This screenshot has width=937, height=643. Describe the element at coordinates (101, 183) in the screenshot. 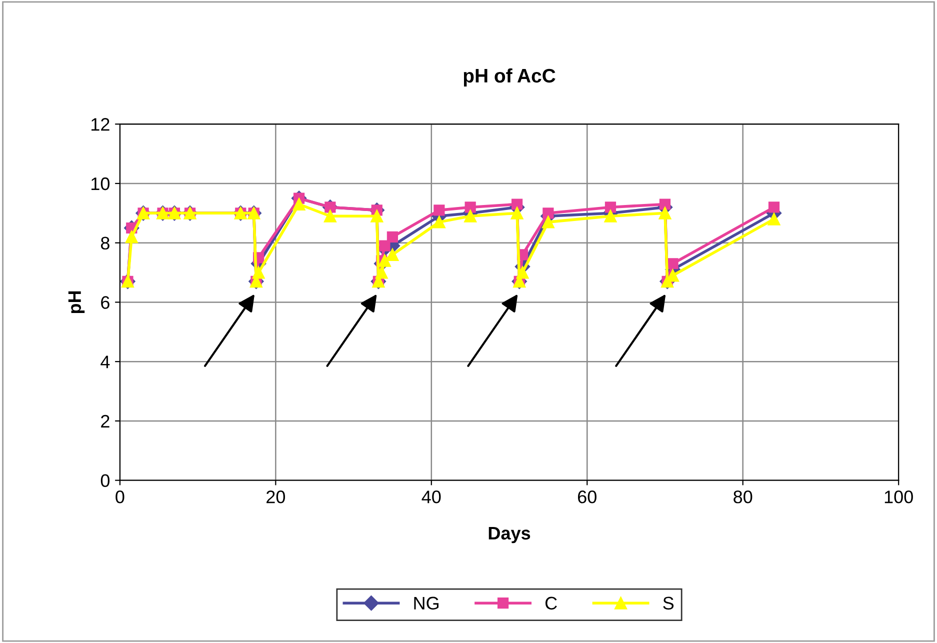

I see `y-tick-label: 10` at that location.